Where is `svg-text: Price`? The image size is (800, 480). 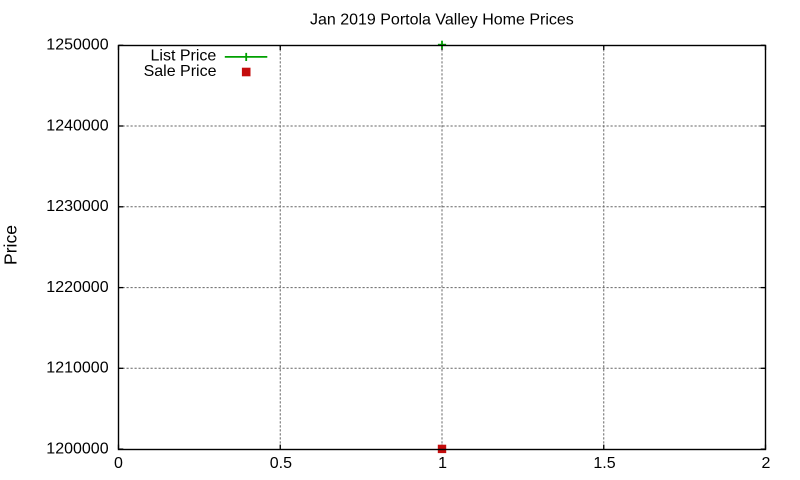 svg-text: Price is located at coordinates (11, 245).